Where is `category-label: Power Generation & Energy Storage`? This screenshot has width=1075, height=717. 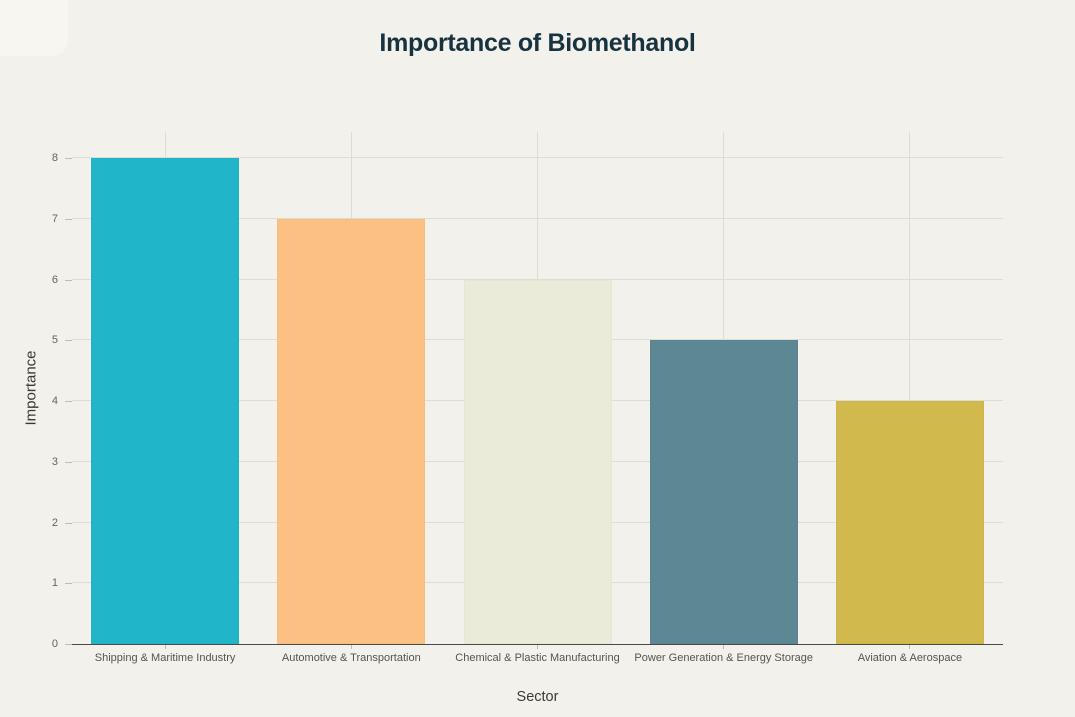 category-label: Power Generation & Energy Storage is located at coordinates (723, 658).